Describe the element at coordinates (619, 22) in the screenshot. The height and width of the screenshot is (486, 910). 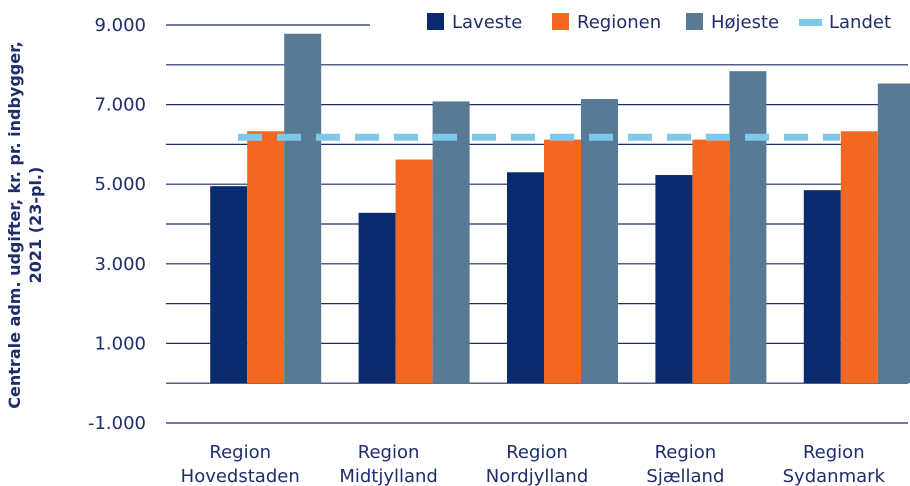
I see `legend-label: Regionen` at that location.